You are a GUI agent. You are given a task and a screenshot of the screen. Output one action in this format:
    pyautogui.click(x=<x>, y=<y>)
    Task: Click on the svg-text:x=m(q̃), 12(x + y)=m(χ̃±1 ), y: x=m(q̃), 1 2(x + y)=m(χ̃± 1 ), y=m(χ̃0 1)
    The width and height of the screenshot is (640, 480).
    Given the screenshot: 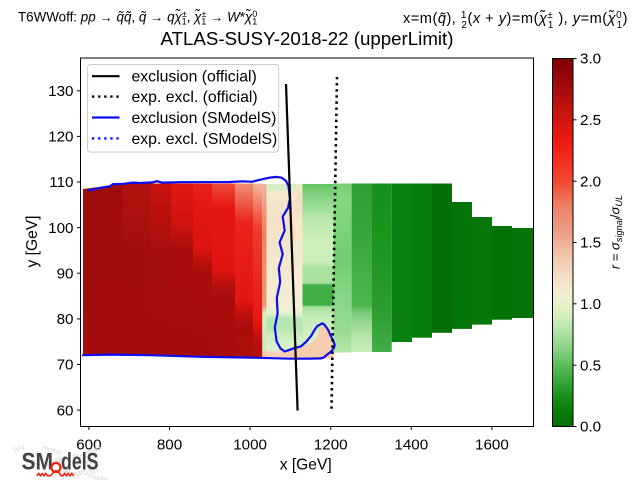 What is the action you would take?
    pyautogui.click(x=515, y=20)
    